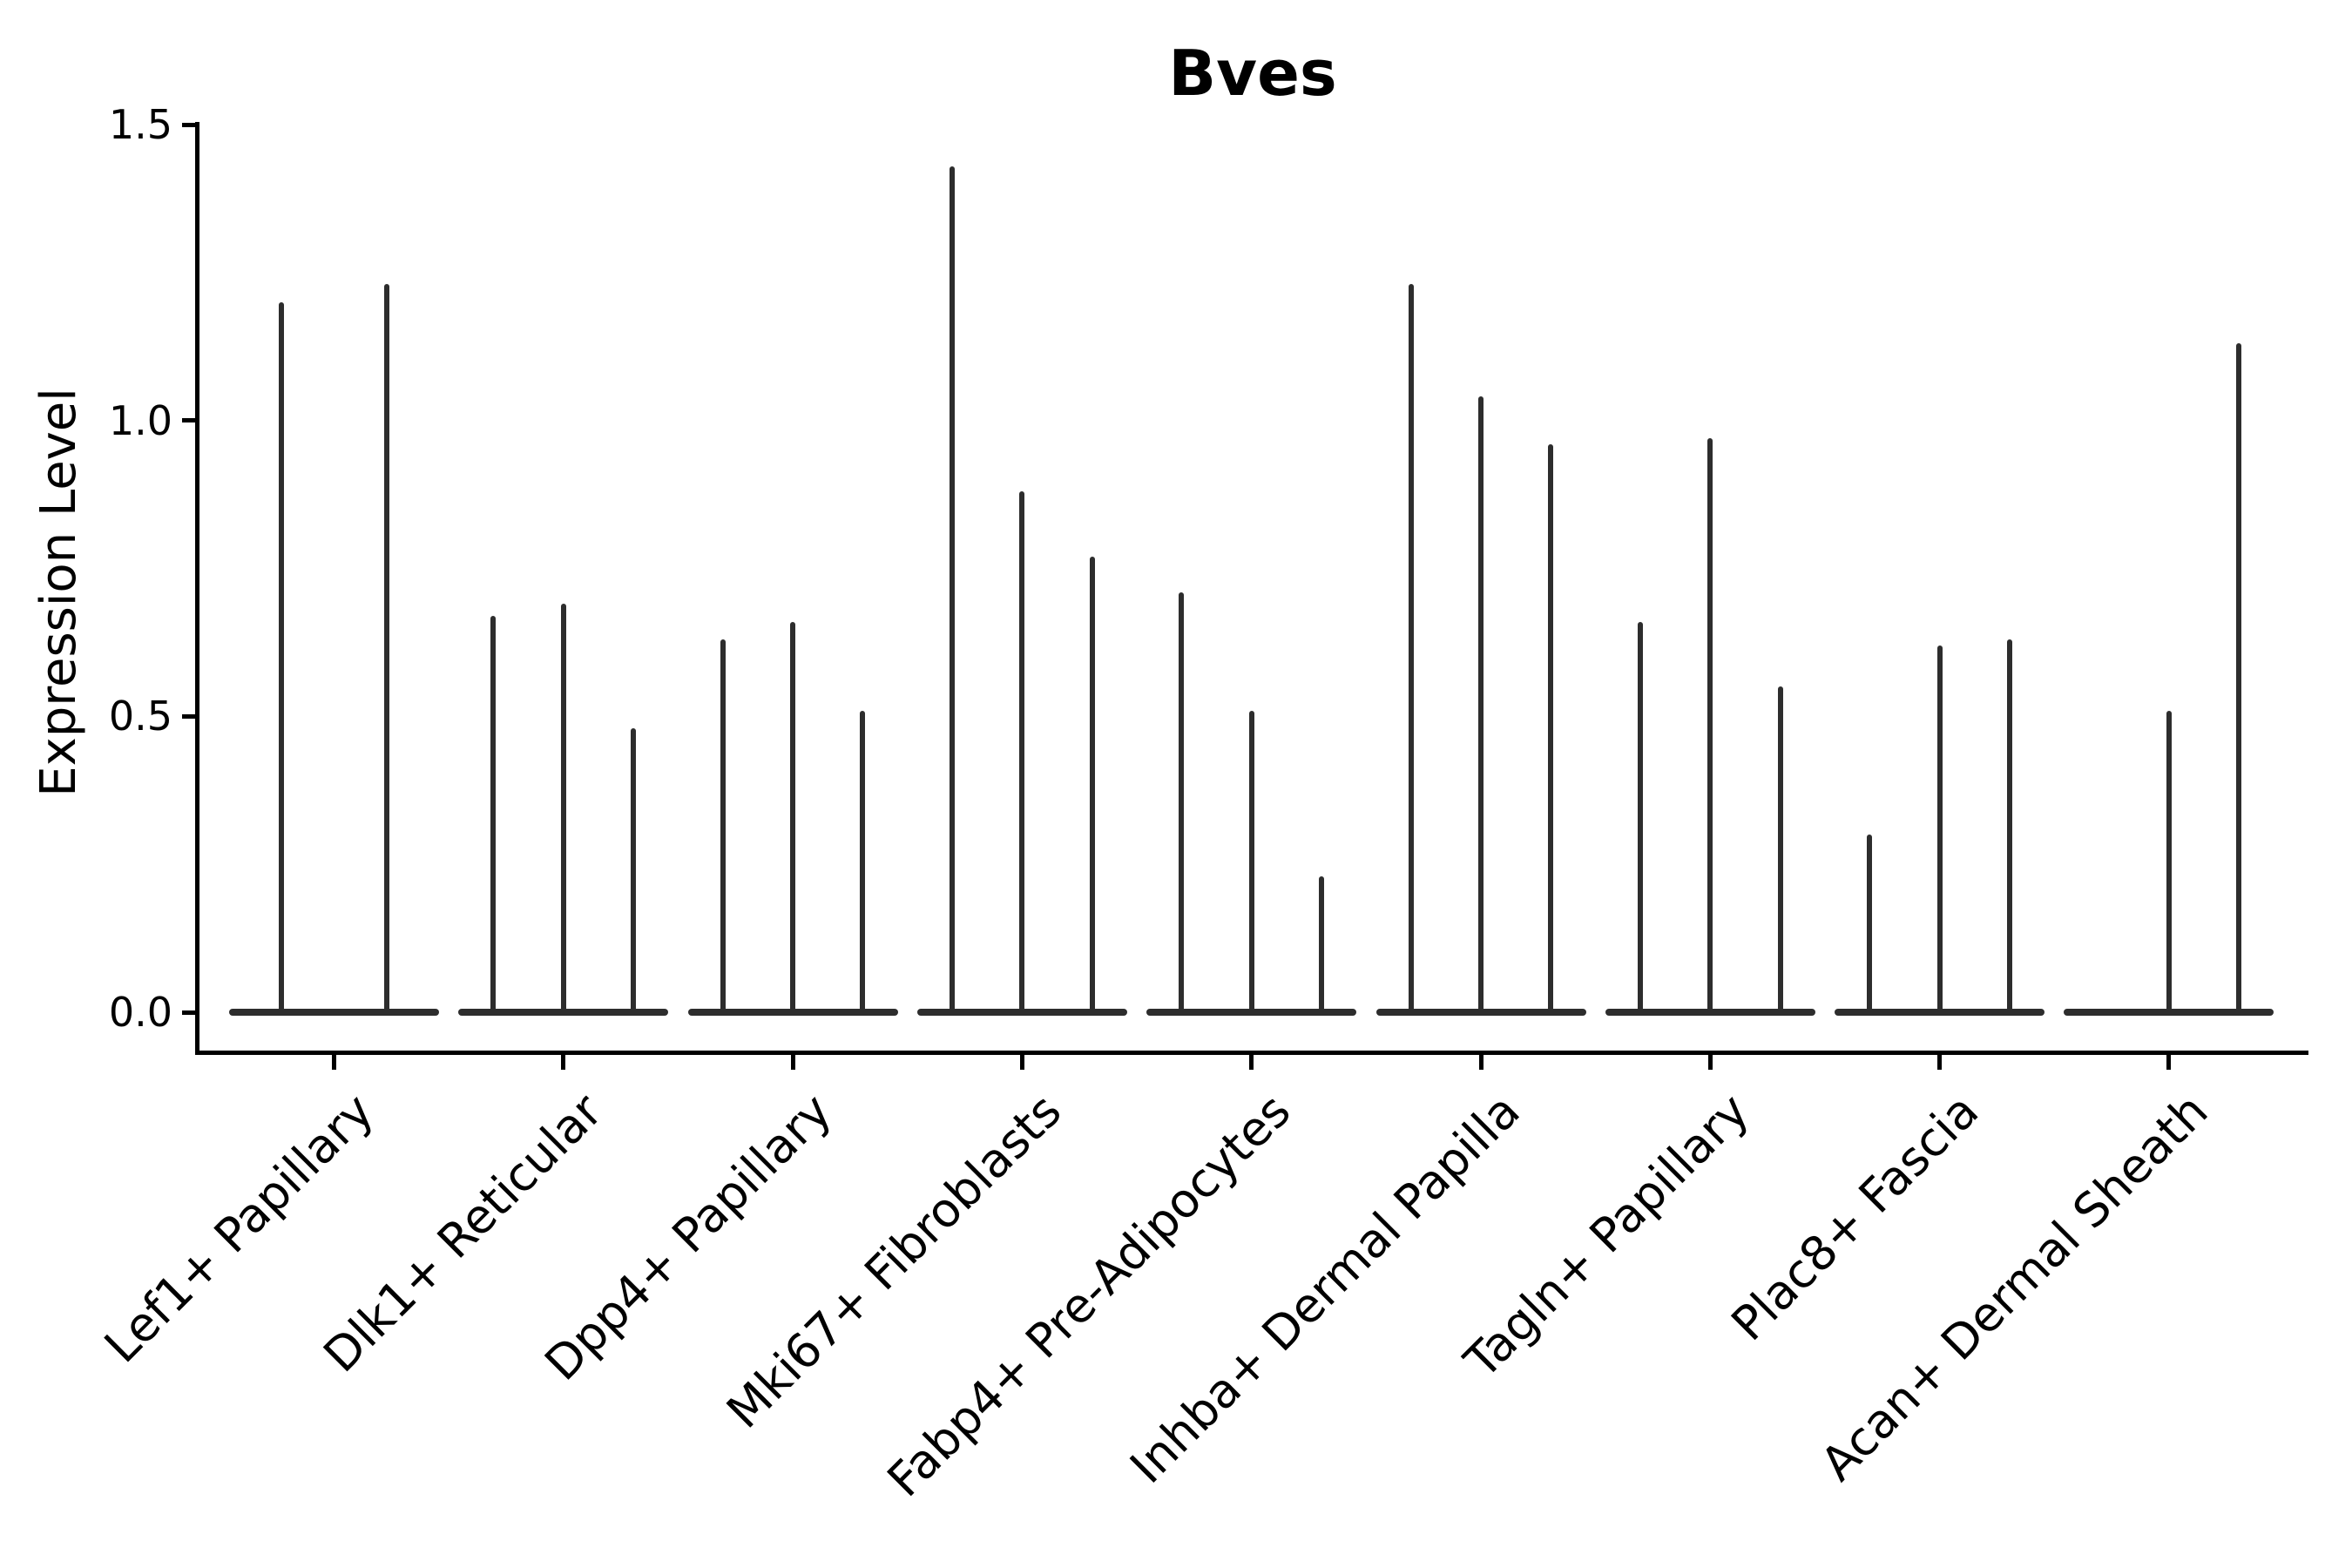 The image size is (2352, 1568). What do you see at coordinates (1252, 74) in the screenshot?
I see `chart-title: Bves` at bounding box center [1252, 74].